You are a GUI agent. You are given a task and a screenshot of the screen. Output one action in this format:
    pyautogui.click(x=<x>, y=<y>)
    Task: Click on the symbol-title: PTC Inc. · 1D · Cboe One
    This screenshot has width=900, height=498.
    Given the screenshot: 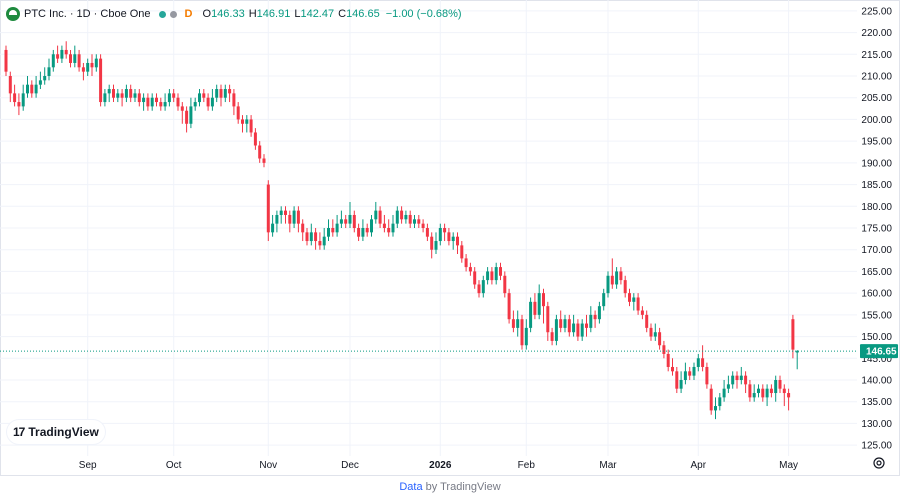 What is the action you would take?
    pyautogui.click(x=87, y=14)
    